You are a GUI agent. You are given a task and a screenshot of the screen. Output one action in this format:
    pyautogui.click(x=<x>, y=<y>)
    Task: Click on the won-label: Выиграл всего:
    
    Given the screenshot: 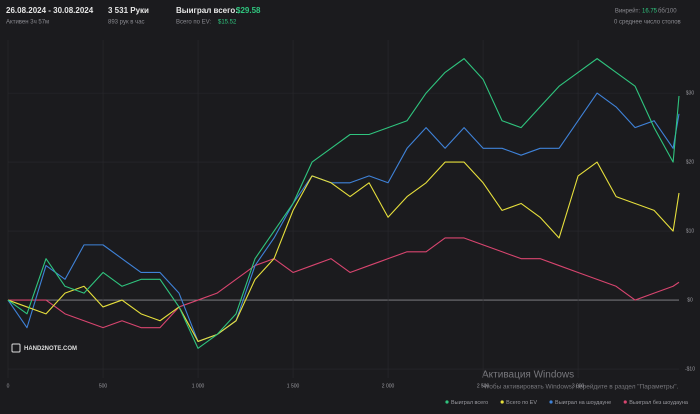 What is the action you would take?
    pyautogui.click(x=207, y=10)
    